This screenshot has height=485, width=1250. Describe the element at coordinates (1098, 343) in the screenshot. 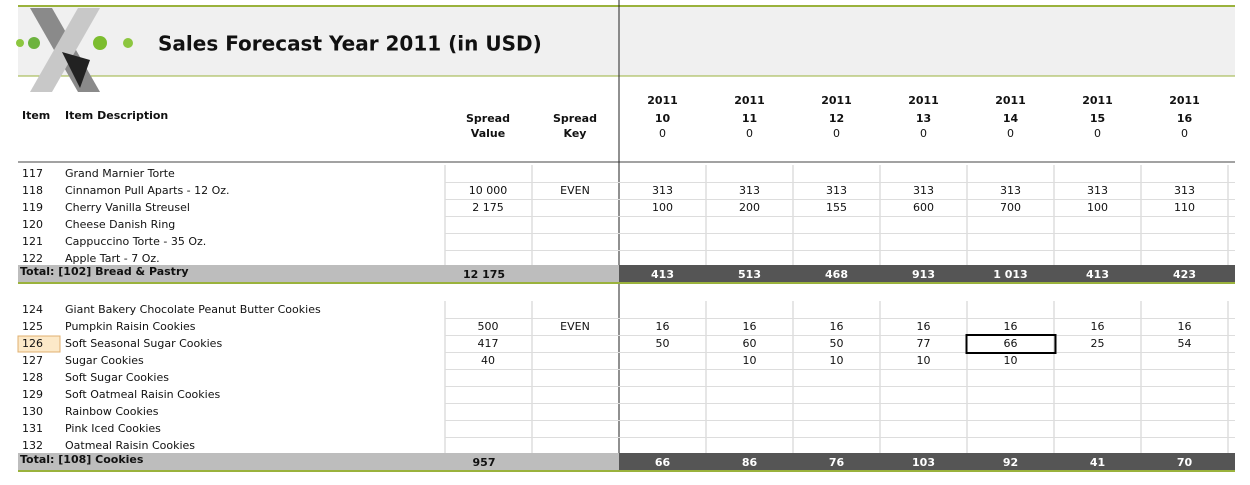

I see `period-cell: 25` at that location.